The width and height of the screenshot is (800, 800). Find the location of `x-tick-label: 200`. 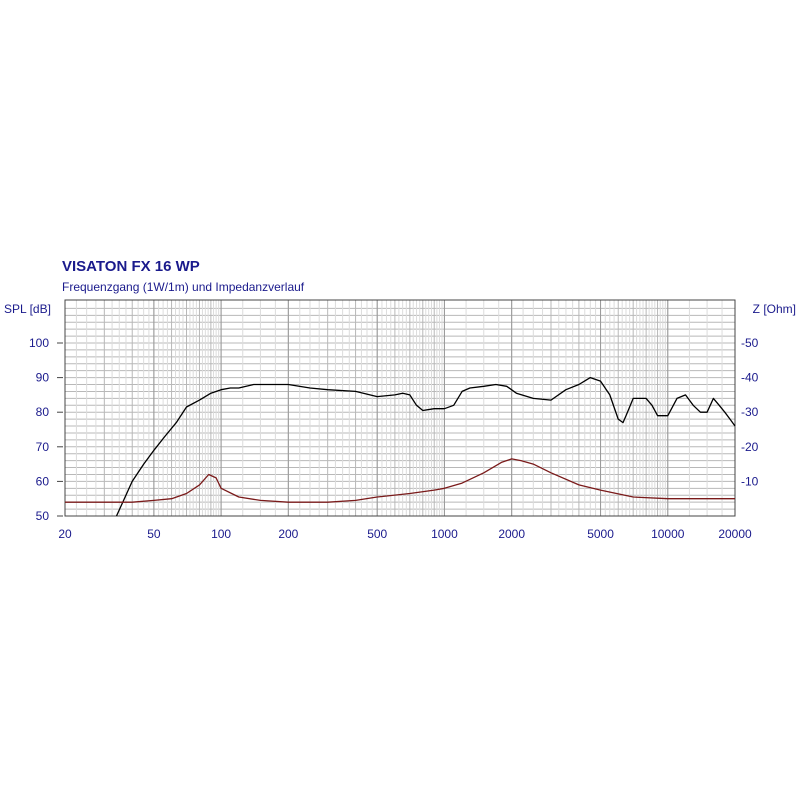

x-tick-label: 200 is located at coordinates (288, 534).